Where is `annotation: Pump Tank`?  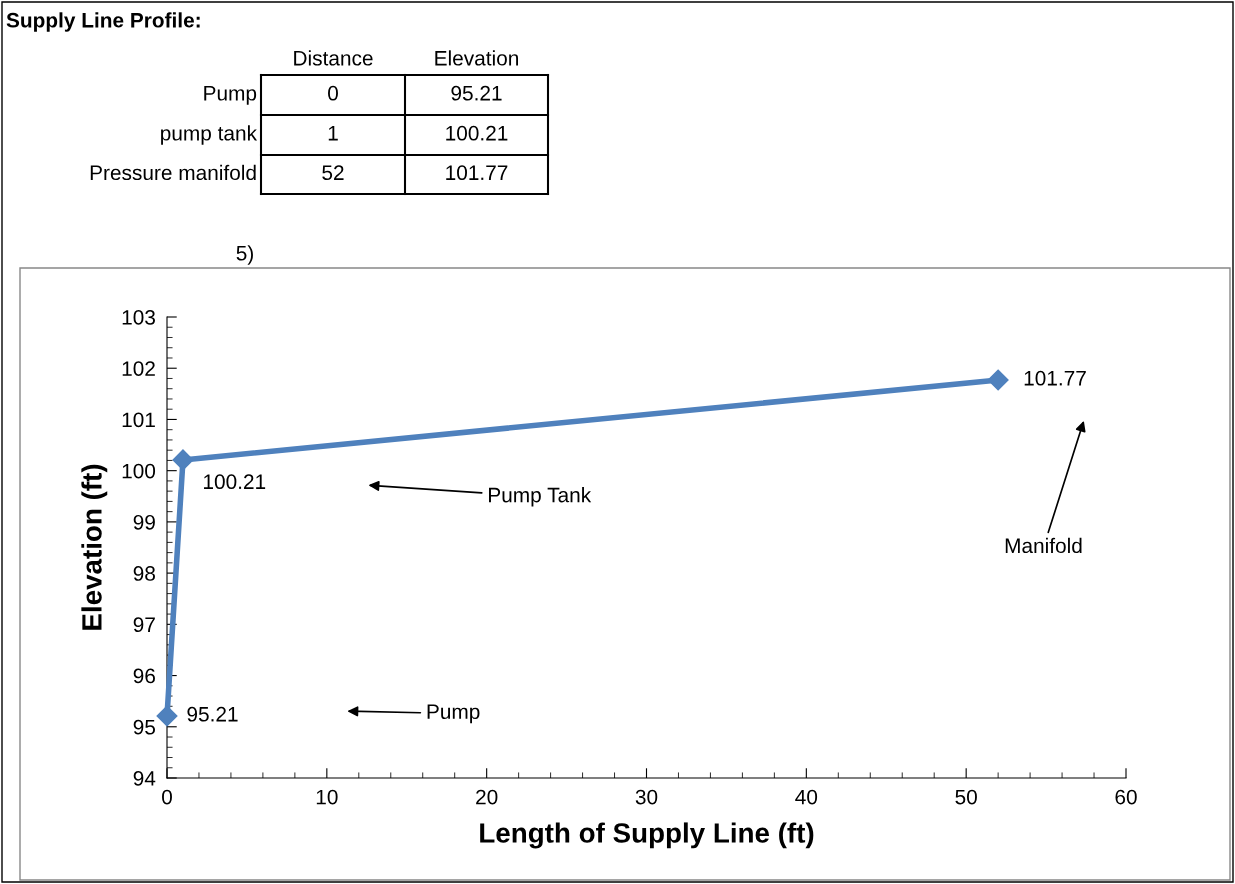
annotation: Pump Tank is located at coordinates (540, 497).